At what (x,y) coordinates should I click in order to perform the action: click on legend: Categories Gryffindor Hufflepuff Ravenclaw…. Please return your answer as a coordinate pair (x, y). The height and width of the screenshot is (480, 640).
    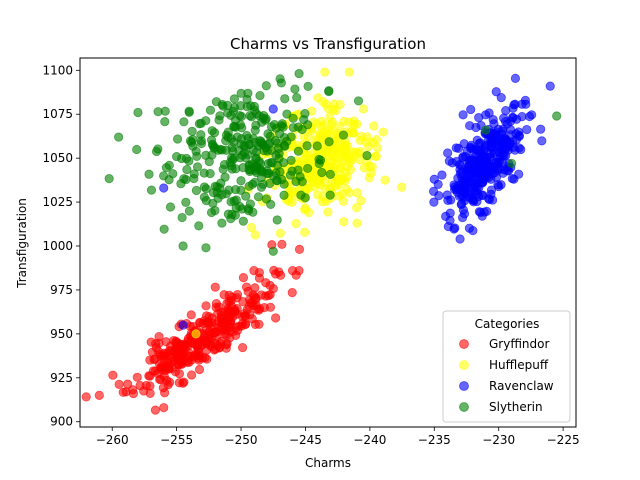
    Looking at the image, I should click on (506, 366).